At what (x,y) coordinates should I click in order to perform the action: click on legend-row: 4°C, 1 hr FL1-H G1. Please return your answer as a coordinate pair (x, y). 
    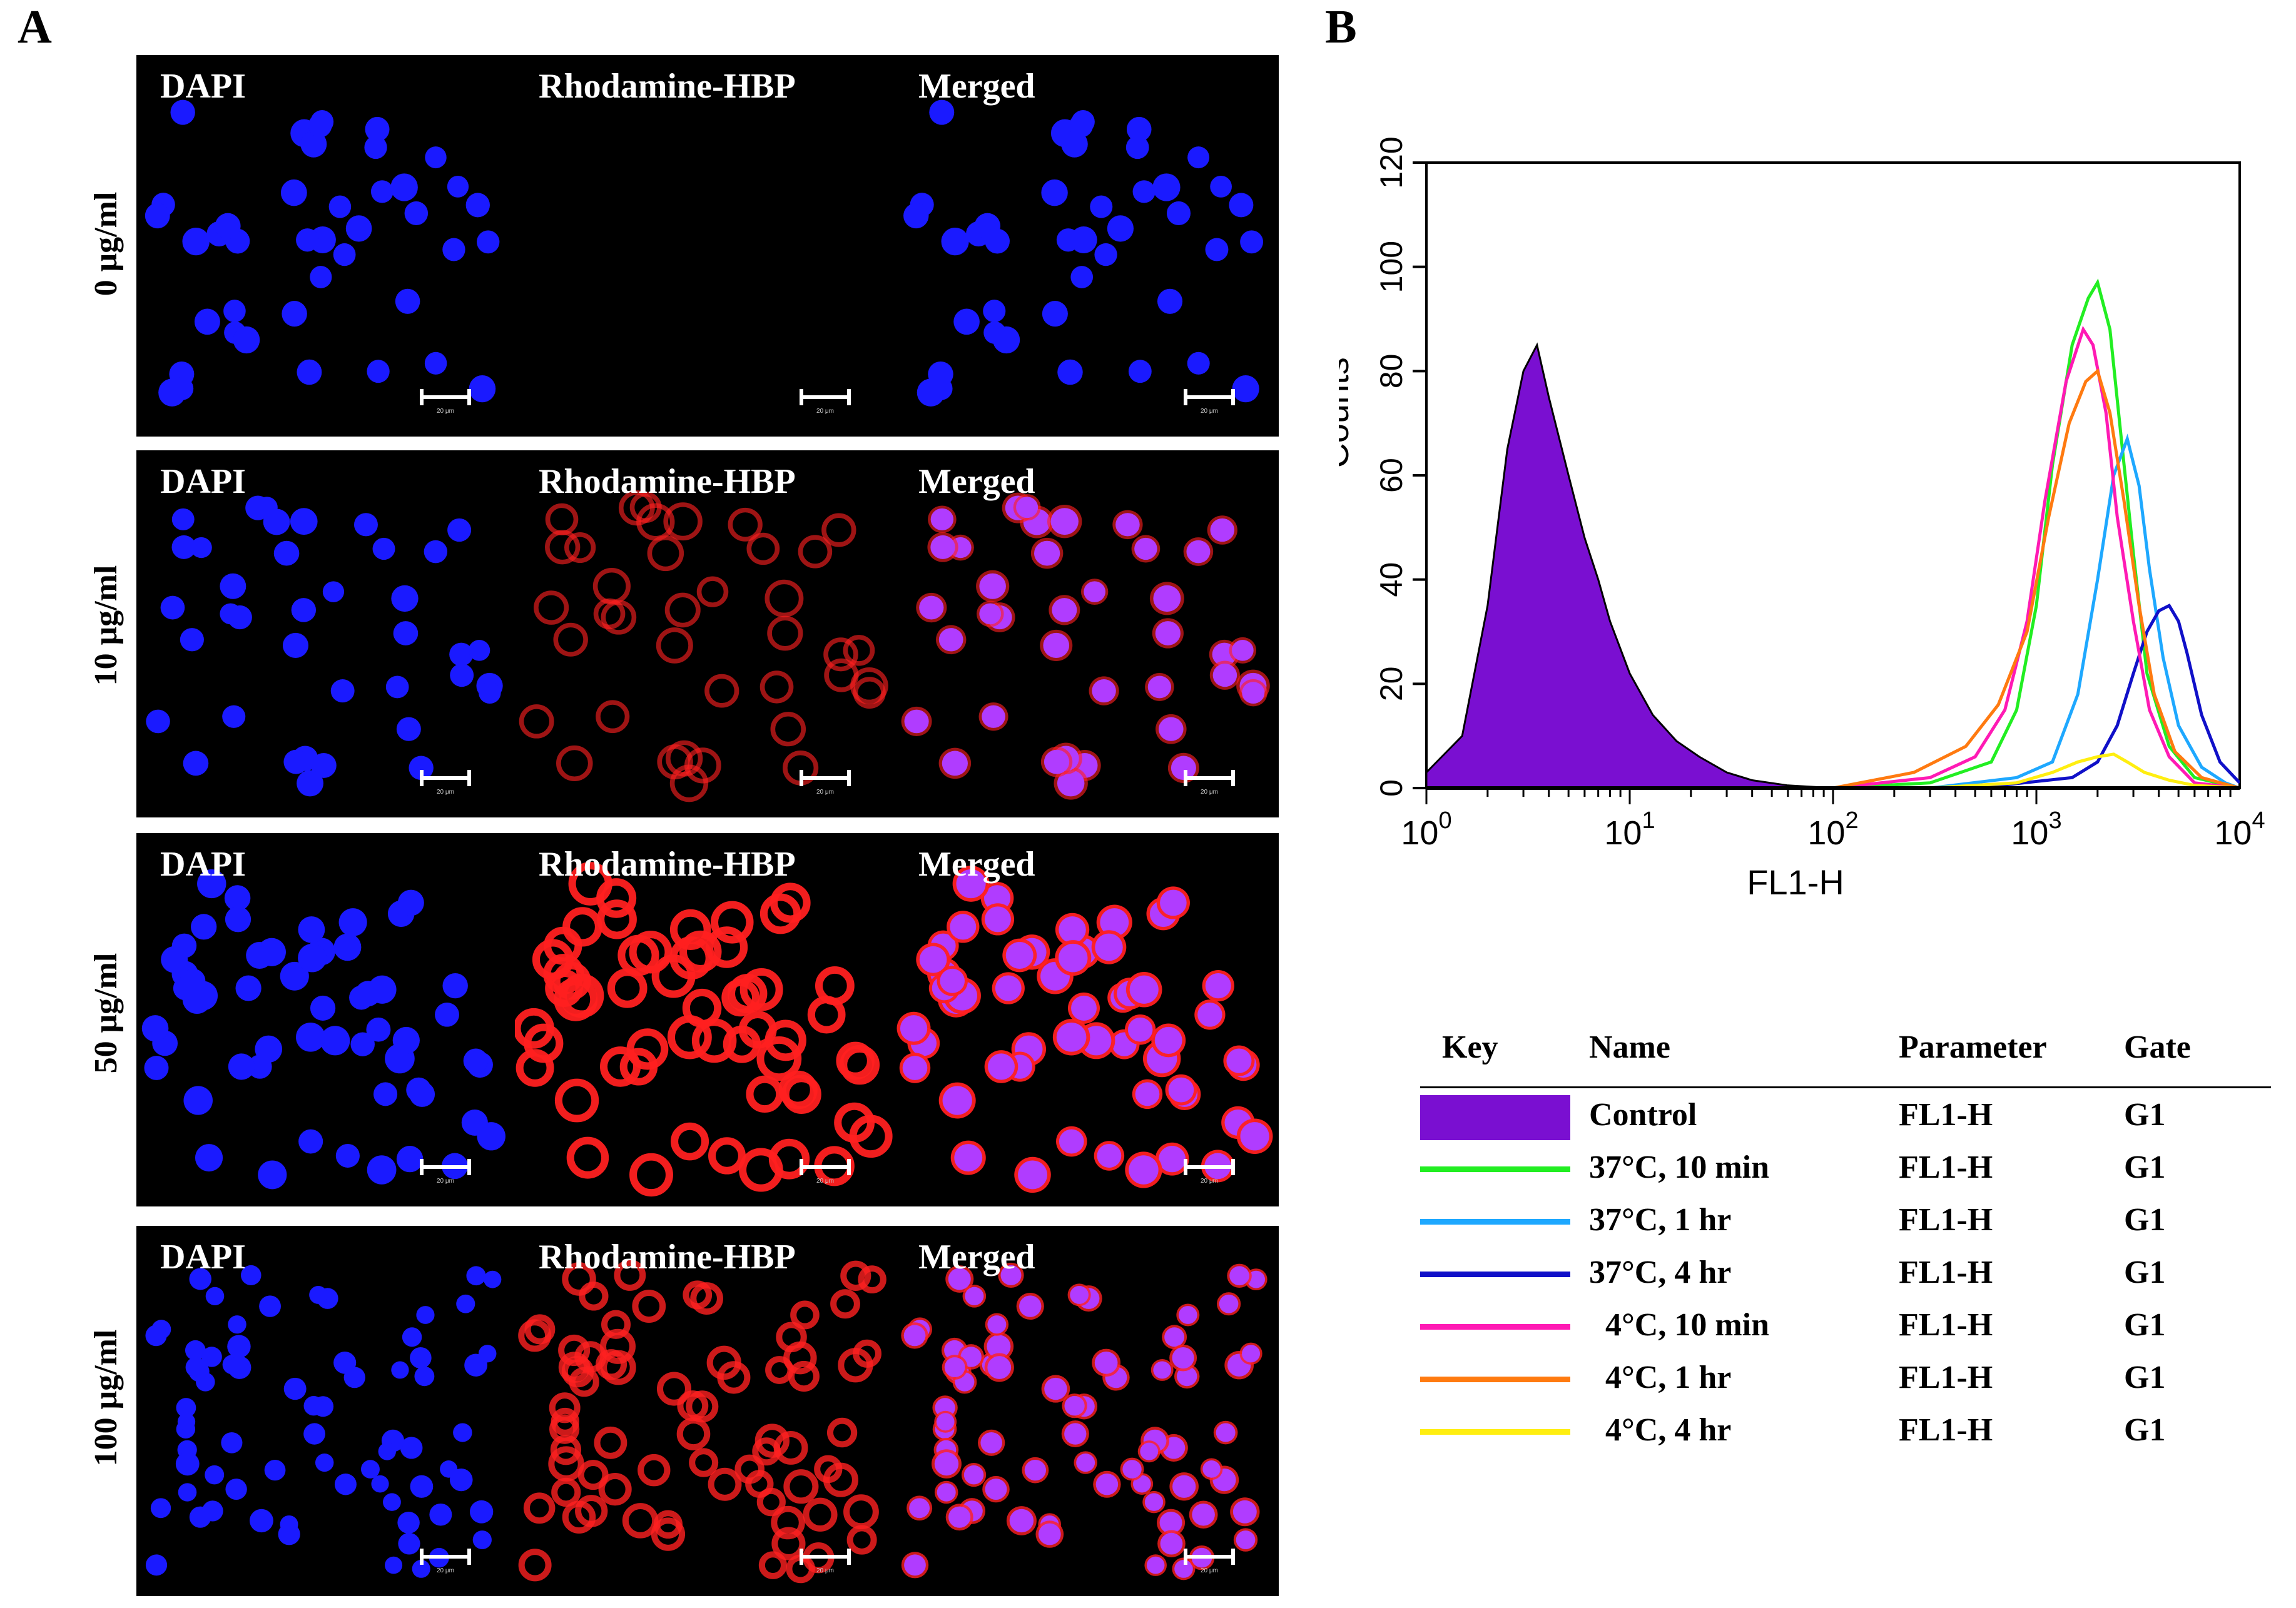
    Looking at the image, I should click on (1846, 1381).